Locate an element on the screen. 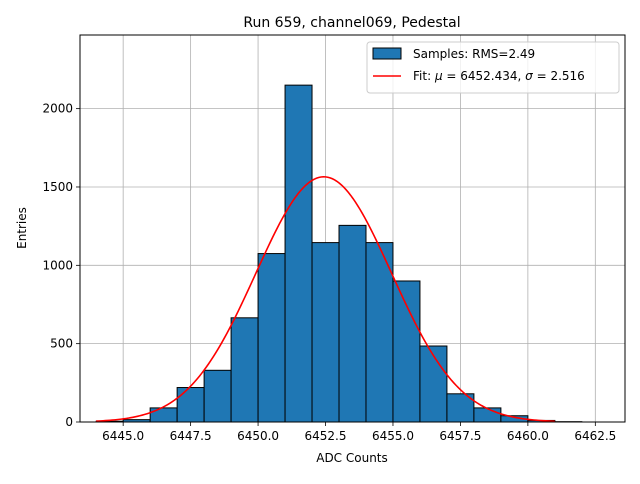  x-tick-label-2: 6450.0 is located at coordinates (258, 436).